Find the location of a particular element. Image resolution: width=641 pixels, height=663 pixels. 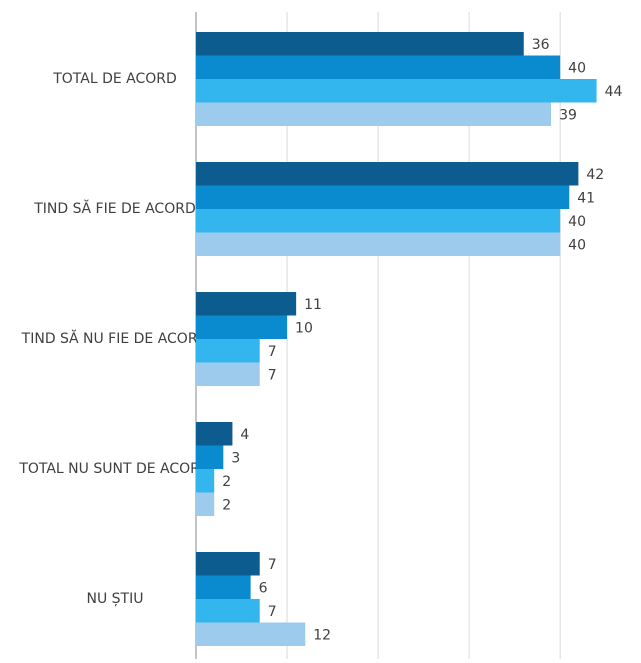

value-label: 11 is located at coordinates (313, 305).